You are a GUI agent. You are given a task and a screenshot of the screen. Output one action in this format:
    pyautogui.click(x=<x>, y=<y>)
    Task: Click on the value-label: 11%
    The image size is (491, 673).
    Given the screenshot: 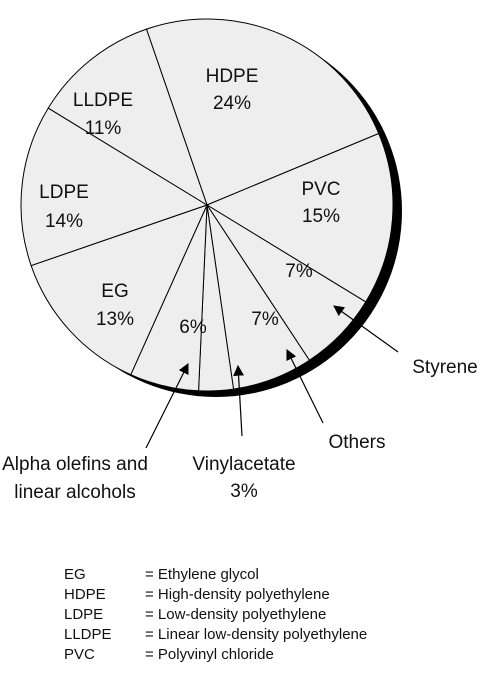 What is the action you would take?
    pyautogui.click(x=103, y=128)
    